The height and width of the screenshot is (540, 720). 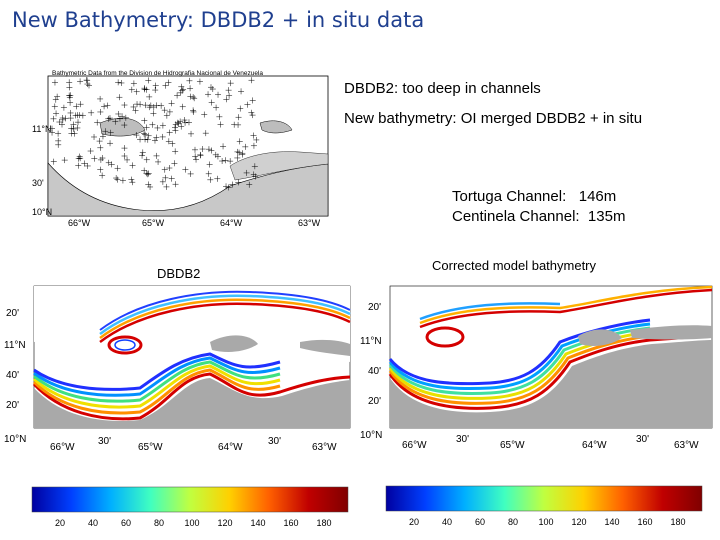 I want to click on colorbar-tick-label: 80, so click(x=513, y=522).